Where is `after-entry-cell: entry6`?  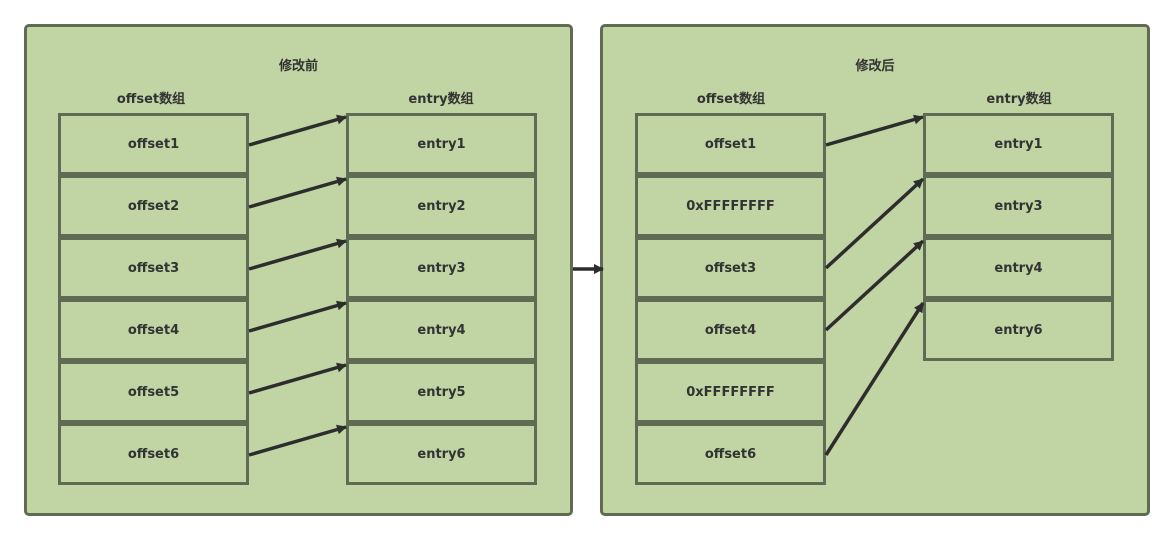
after-entry-cell: entry6 is located at coordinates (1018, 330).